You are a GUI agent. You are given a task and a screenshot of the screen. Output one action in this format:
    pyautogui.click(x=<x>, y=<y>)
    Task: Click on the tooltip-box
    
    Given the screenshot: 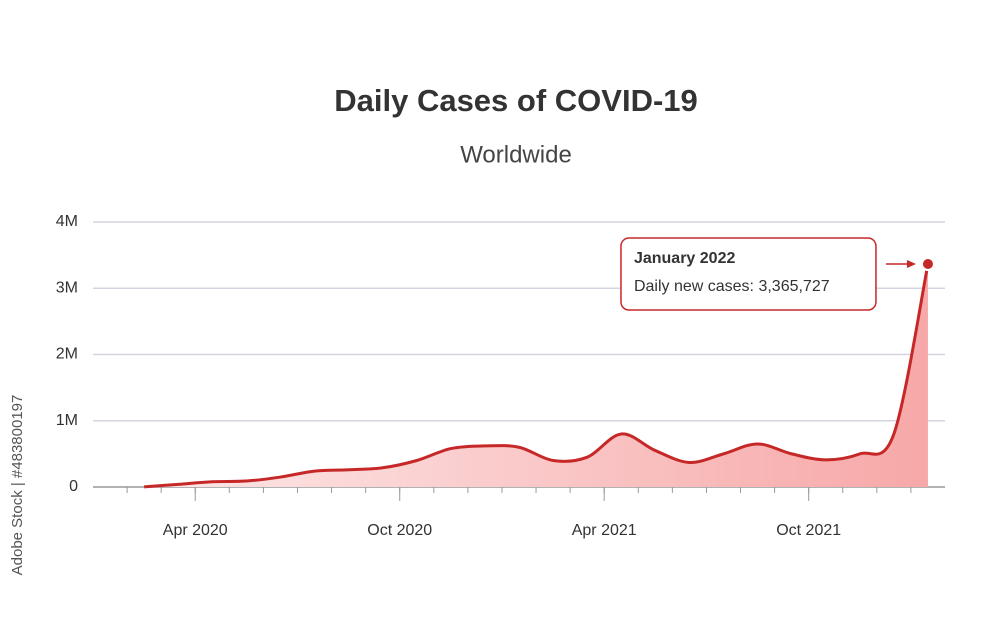 What is the action you would take?
    pyautogui.click(x=748, y=274)
    